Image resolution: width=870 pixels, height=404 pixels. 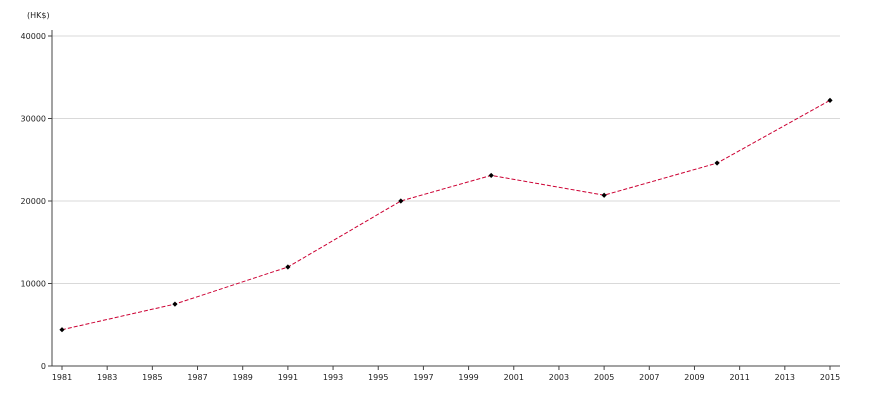 What do you see at coordinates (649, 377) in the screenshot?
I see `x-tick-label: 2007` at bounding box center [649, 377].